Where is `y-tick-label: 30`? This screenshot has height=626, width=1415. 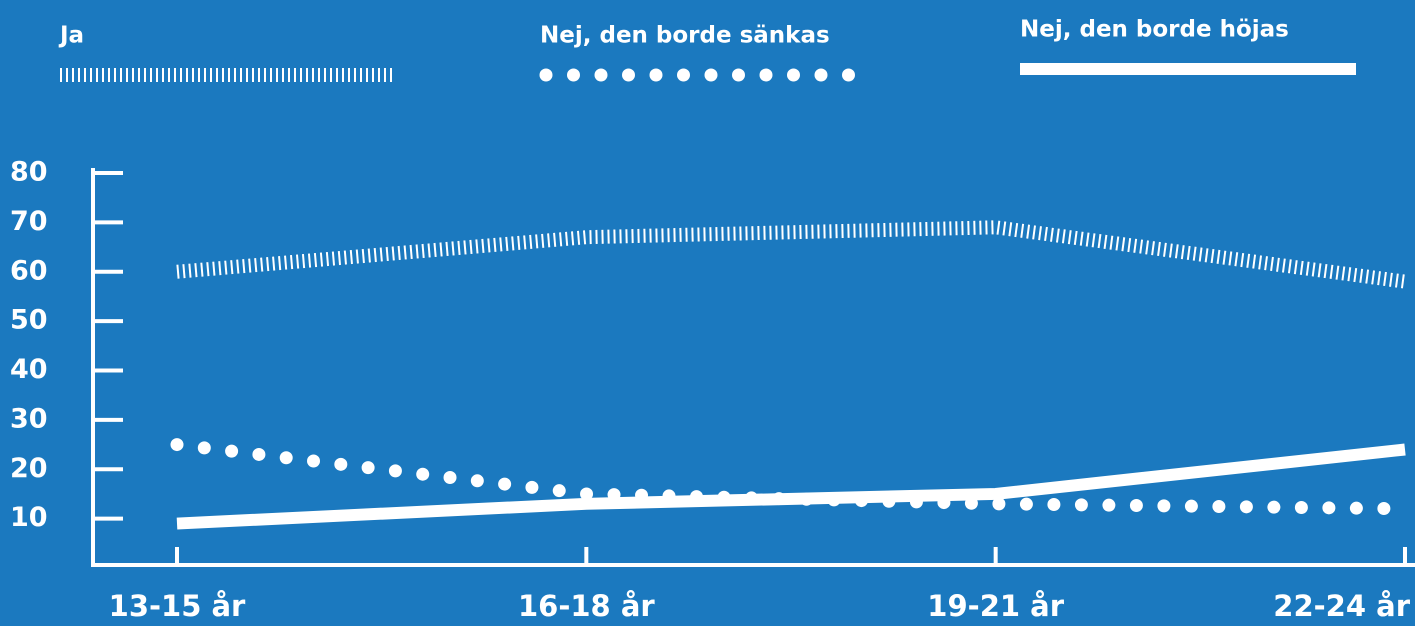
y-tick-label: 30 is located at coordinates (29, 418).